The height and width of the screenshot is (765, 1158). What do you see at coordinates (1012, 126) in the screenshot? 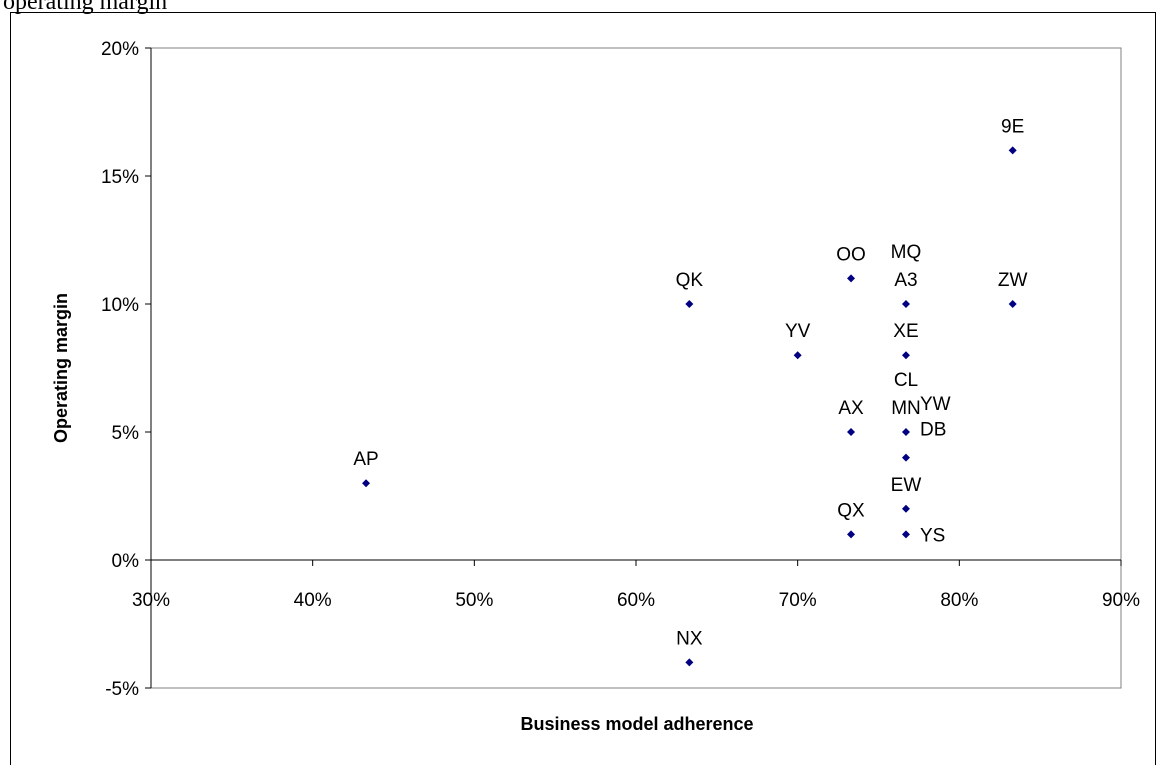
I see `data-label: 9E` at bounding box center [1012, 126].